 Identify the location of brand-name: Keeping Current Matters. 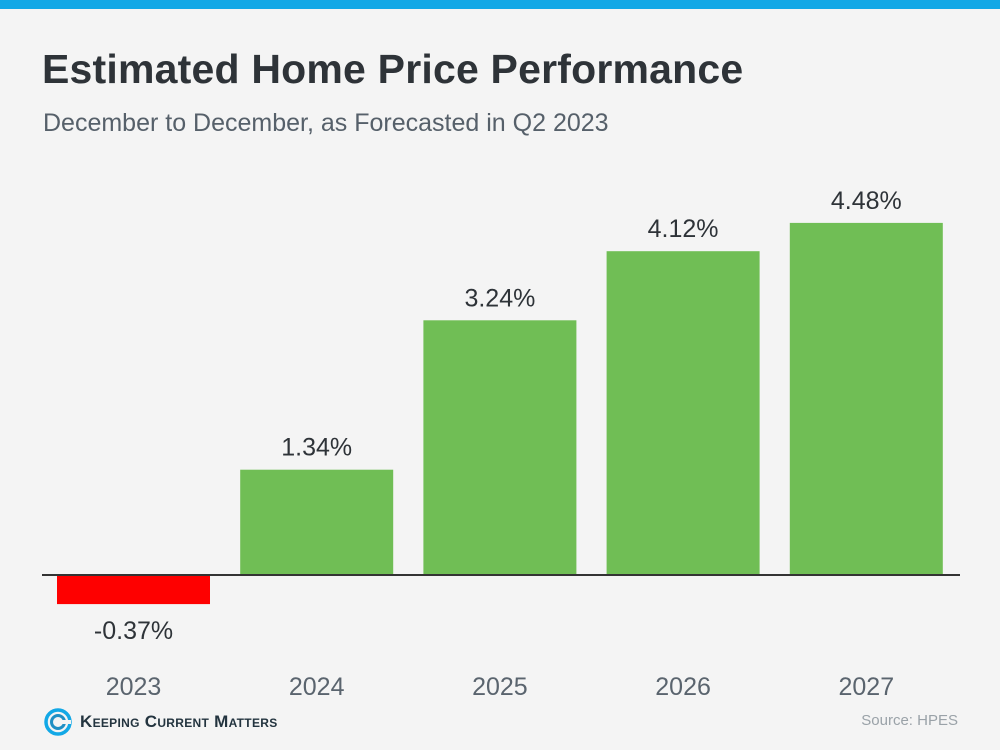
(179, 721).